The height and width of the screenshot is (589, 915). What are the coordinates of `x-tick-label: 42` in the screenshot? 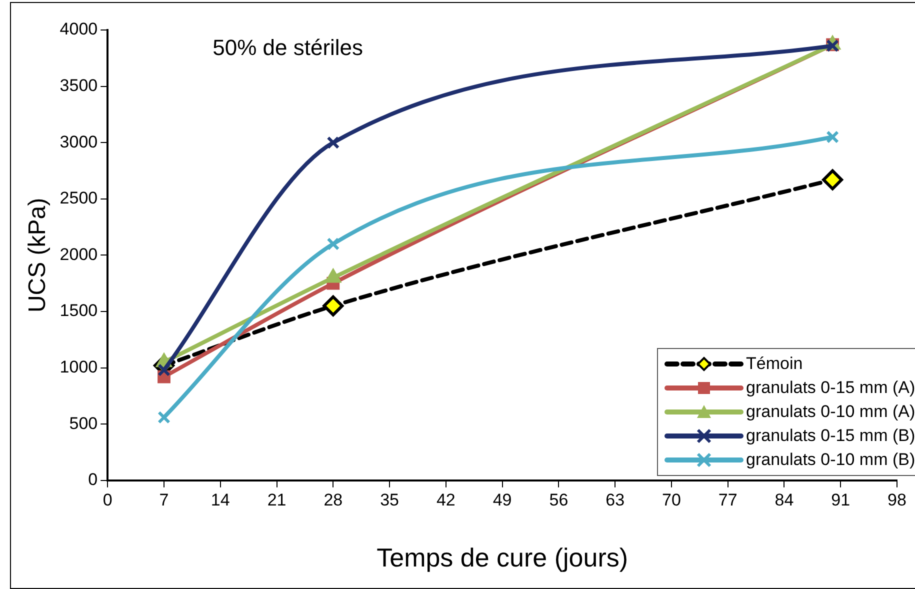 It's located at (446, 500).